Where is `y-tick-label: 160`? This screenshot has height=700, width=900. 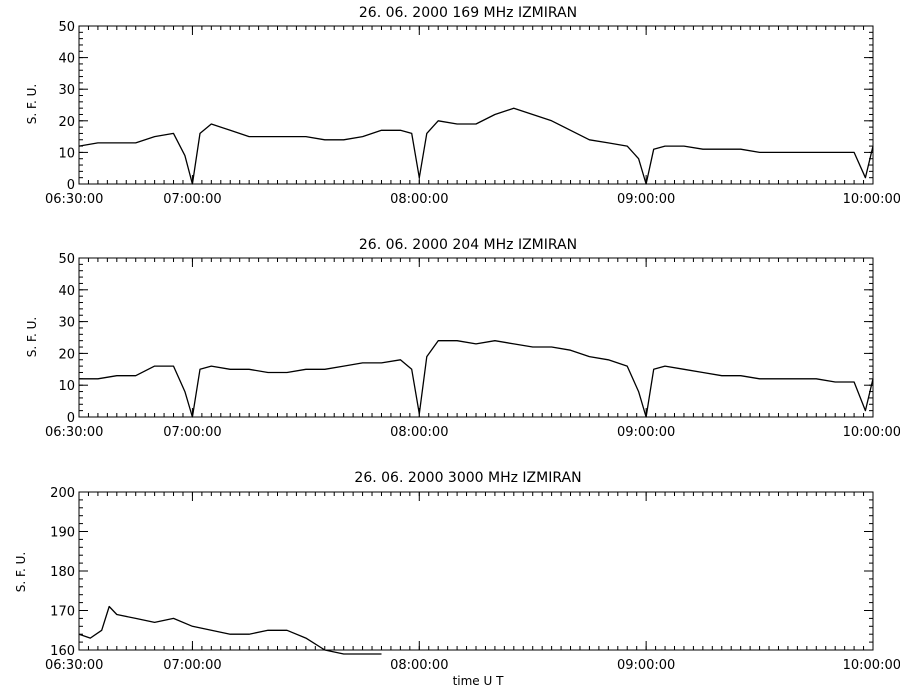
y-tick-label: 160 is located at coordinates (62, 651).